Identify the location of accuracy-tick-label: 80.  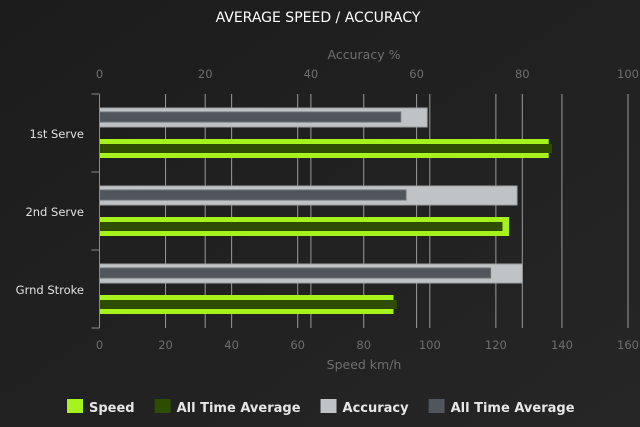
(522, 74).